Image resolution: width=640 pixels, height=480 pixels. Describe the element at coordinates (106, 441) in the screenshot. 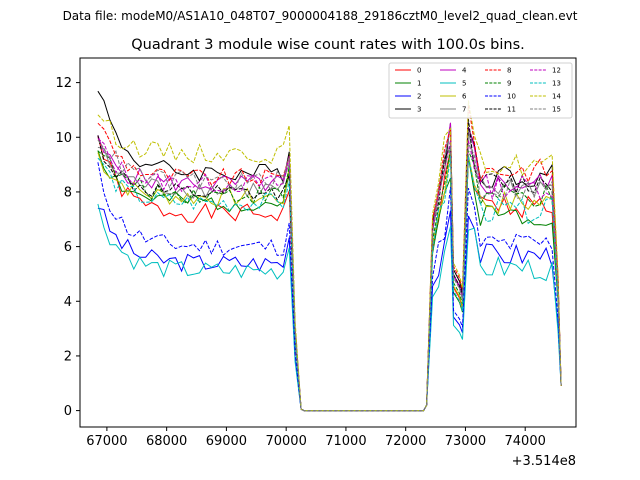

I see `x-tick-label: 67000` at that location.